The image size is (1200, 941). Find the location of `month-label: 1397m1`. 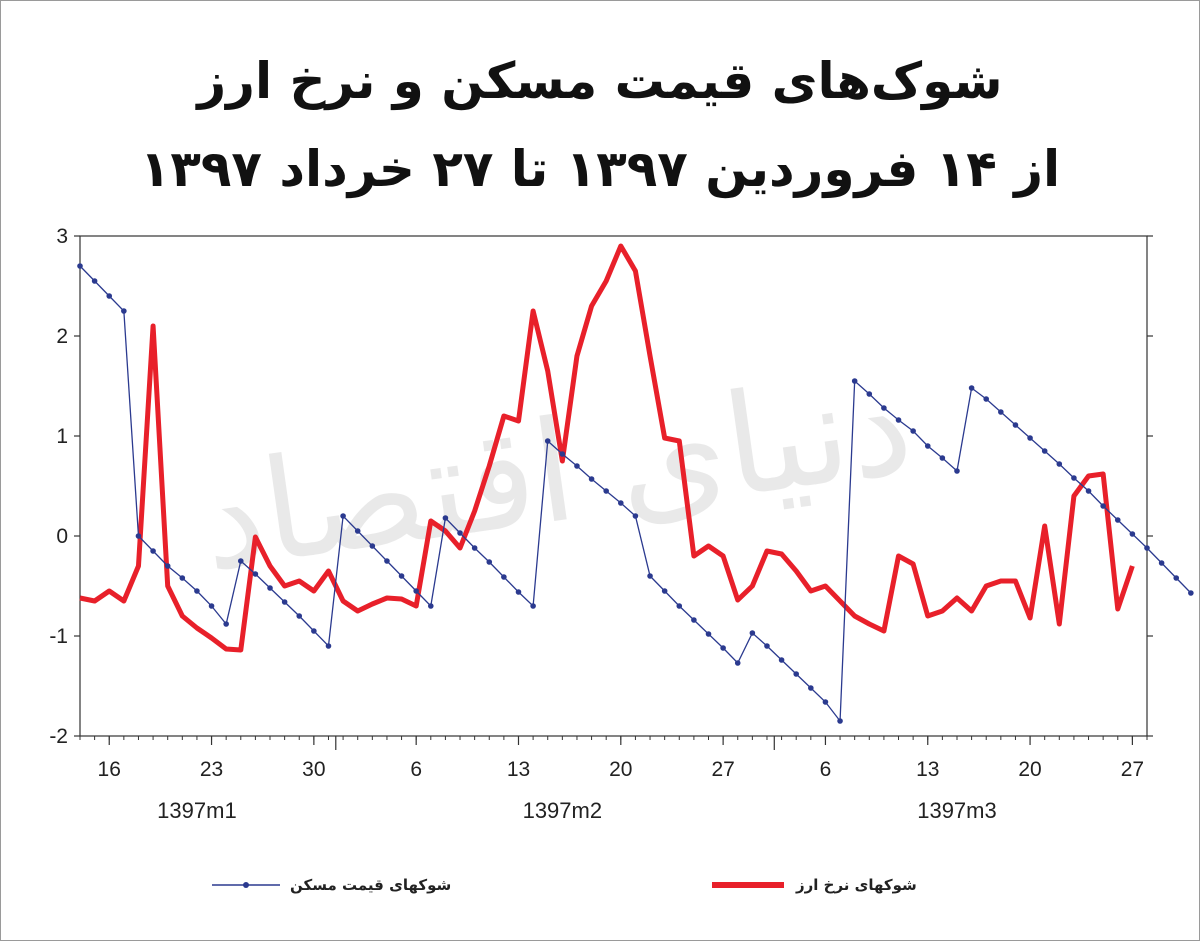

month-label: 1397m1 is located at coordinates (197, 810).